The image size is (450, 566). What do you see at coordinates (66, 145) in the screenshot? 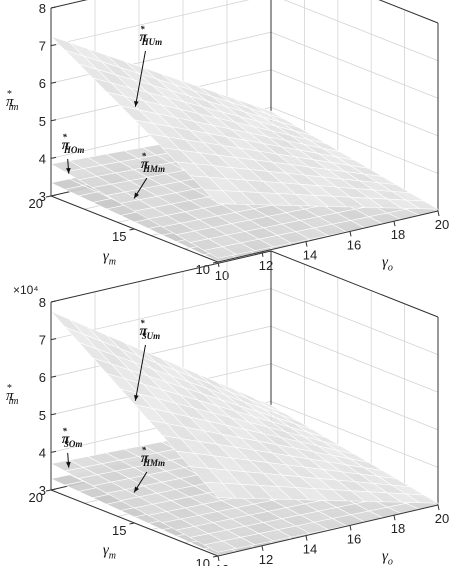
I see `surface-label-1-base: π` at bounding box center [66, 145].